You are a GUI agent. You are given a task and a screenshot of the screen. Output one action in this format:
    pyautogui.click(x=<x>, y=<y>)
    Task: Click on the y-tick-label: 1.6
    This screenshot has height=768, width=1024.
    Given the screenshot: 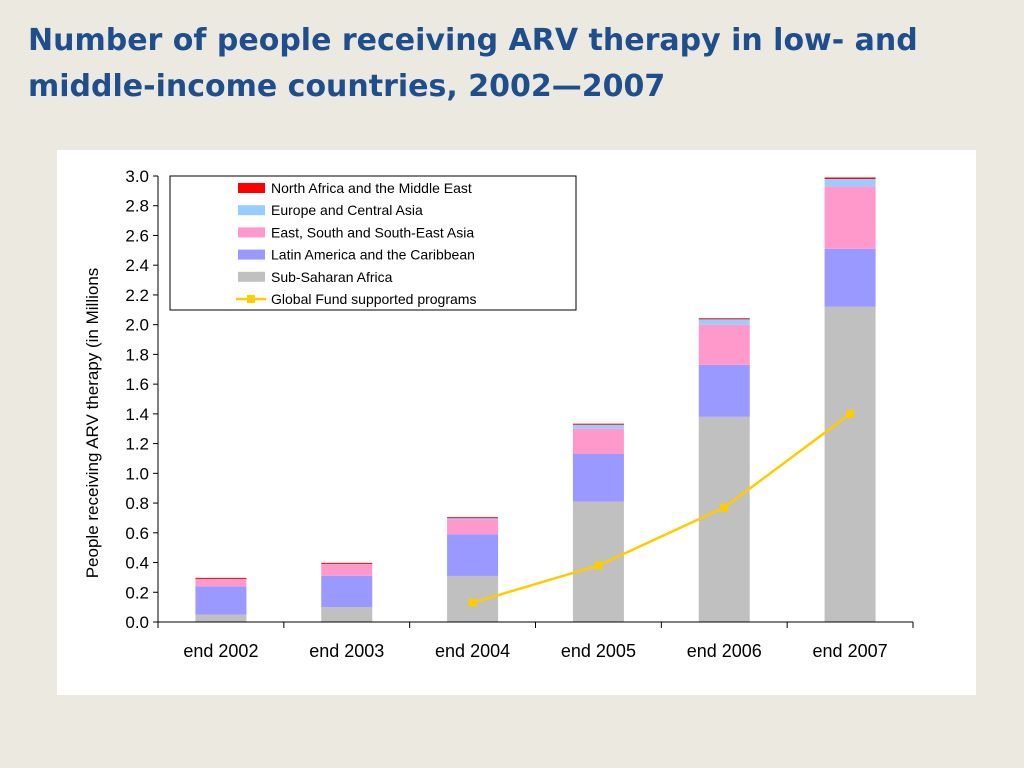 What is the action you would take?
    pyautogui.click(x=137, y=384)
    